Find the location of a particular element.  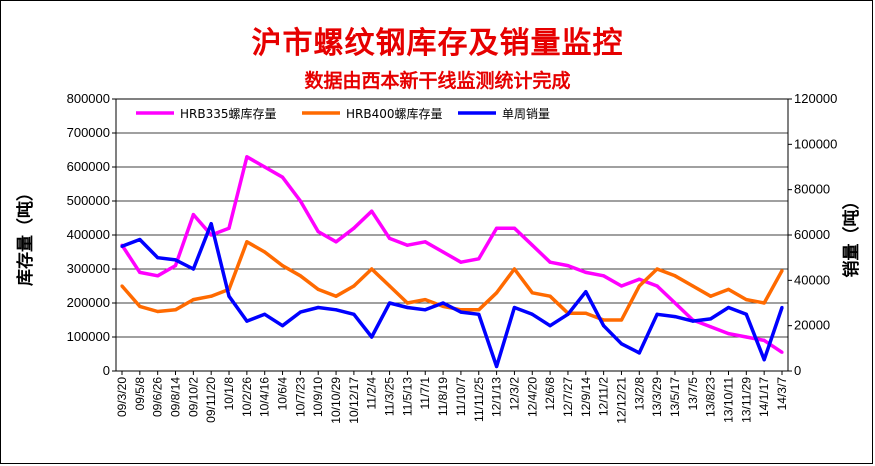

x-tick-label: 12/7/27 is located at coordinates (568, 397).